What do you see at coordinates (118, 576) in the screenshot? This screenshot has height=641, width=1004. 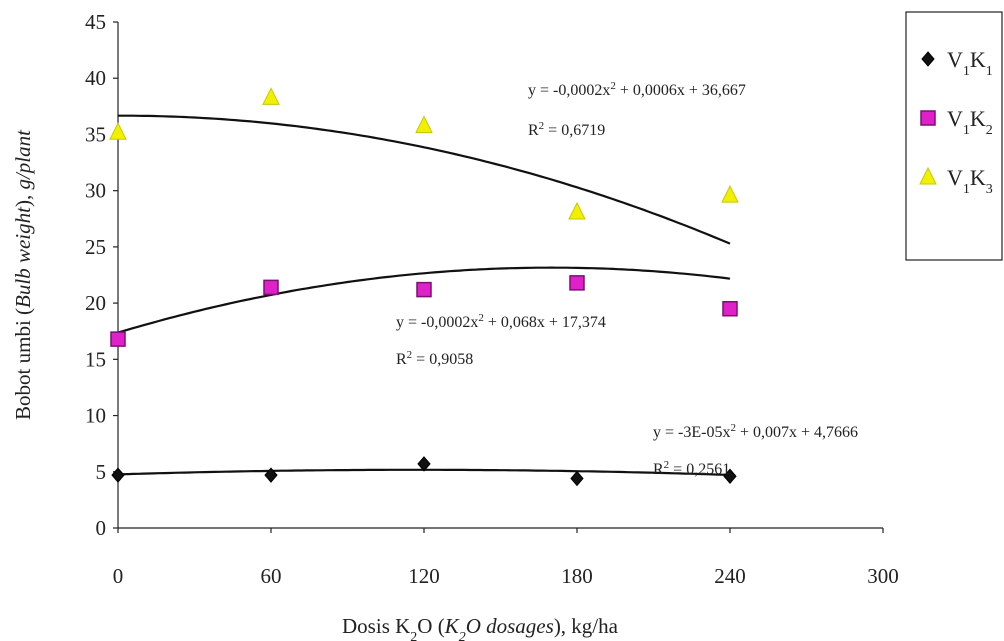 I see `x-tick-label: 0` at bounding box center [118, 576].